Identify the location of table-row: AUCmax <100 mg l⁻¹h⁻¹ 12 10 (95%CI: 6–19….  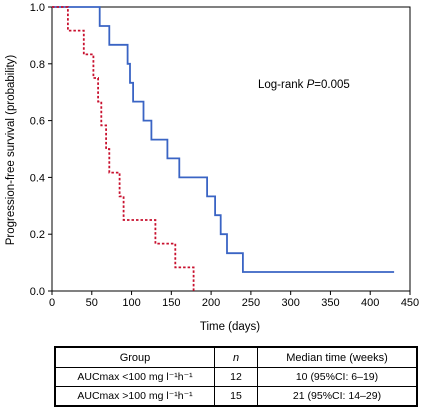
(236, 377).